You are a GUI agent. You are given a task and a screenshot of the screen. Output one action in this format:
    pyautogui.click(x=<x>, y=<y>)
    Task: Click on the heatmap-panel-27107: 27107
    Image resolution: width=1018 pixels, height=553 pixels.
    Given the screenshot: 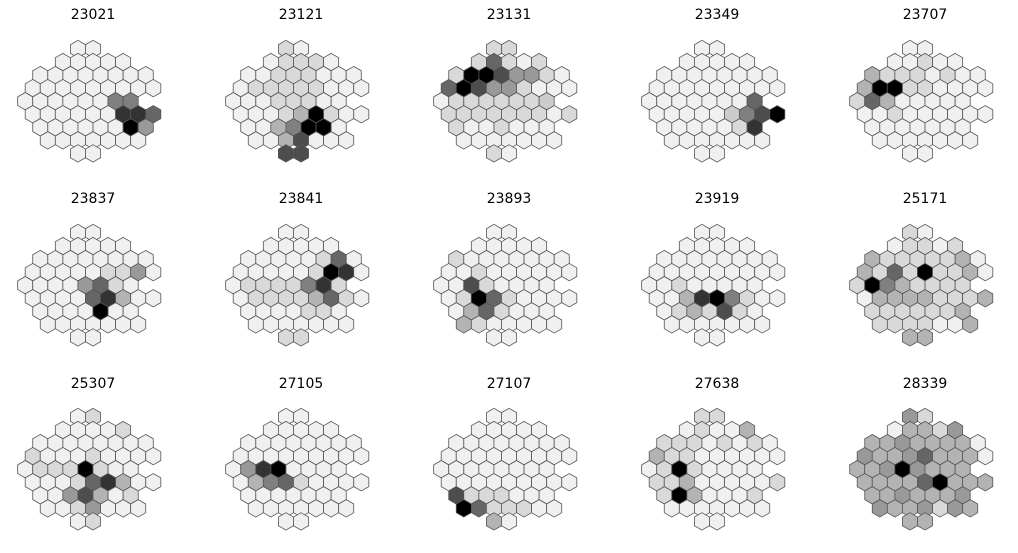 What is the action you would take?
    pyautogui.click(x=505, y=453)
    